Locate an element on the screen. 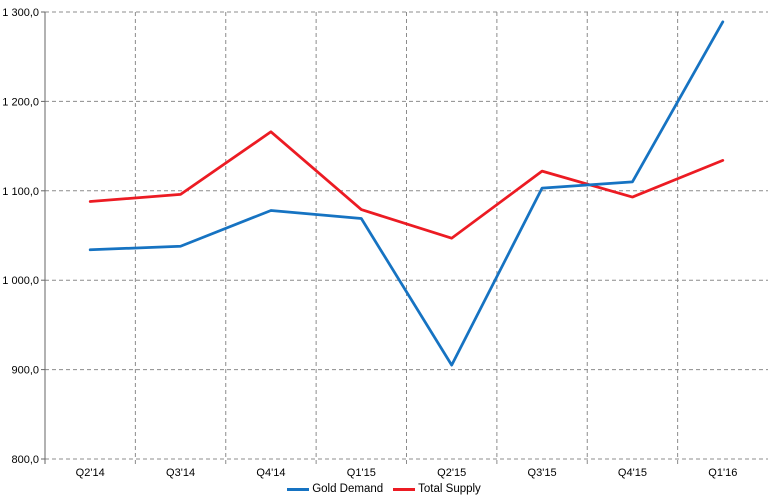 This screenshot has height=501, width=768. x-tick-label: Q4'14 is located at coordinates (270, 473).